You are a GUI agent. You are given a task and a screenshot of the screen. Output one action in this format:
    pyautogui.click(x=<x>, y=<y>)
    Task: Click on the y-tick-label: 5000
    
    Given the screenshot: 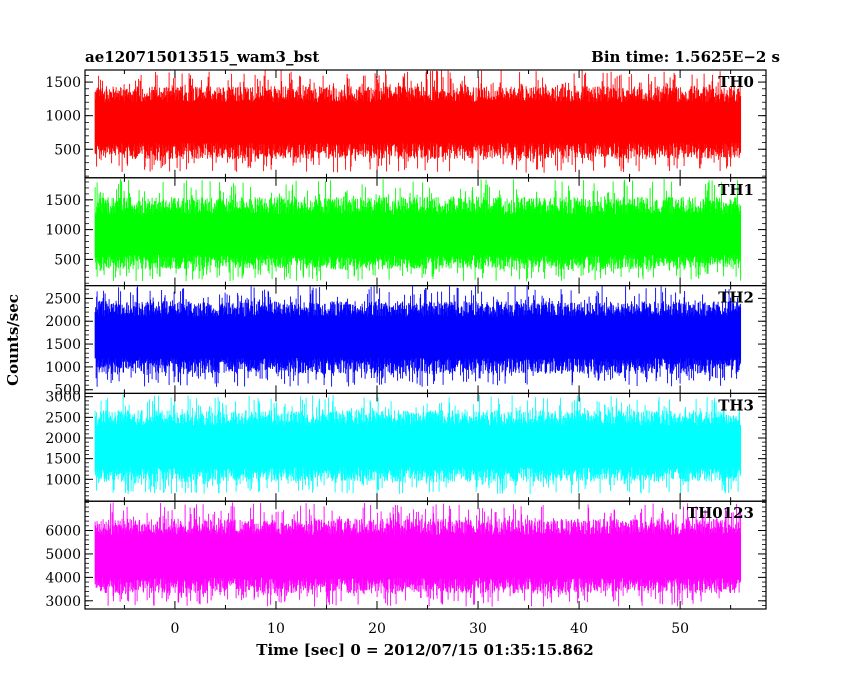 What is the action you would take?
    pyautogui.click(x=63, y=555)
    